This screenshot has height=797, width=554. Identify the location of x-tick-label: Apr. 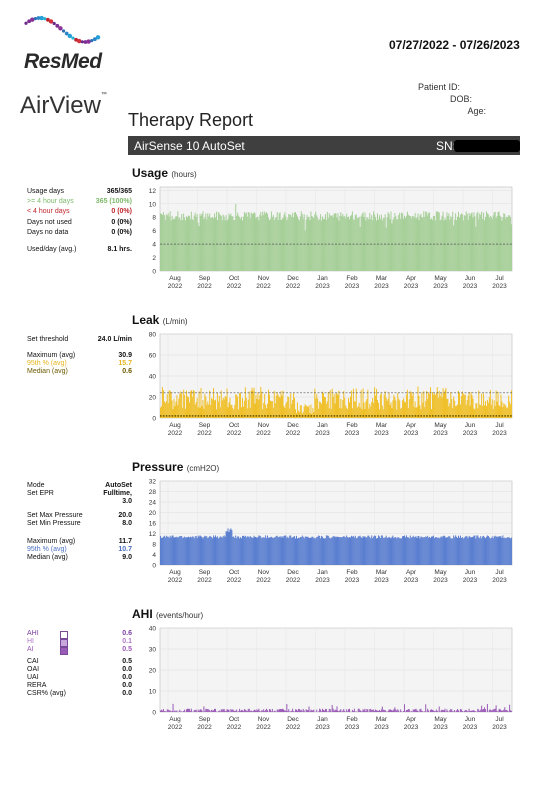
(411, 278).